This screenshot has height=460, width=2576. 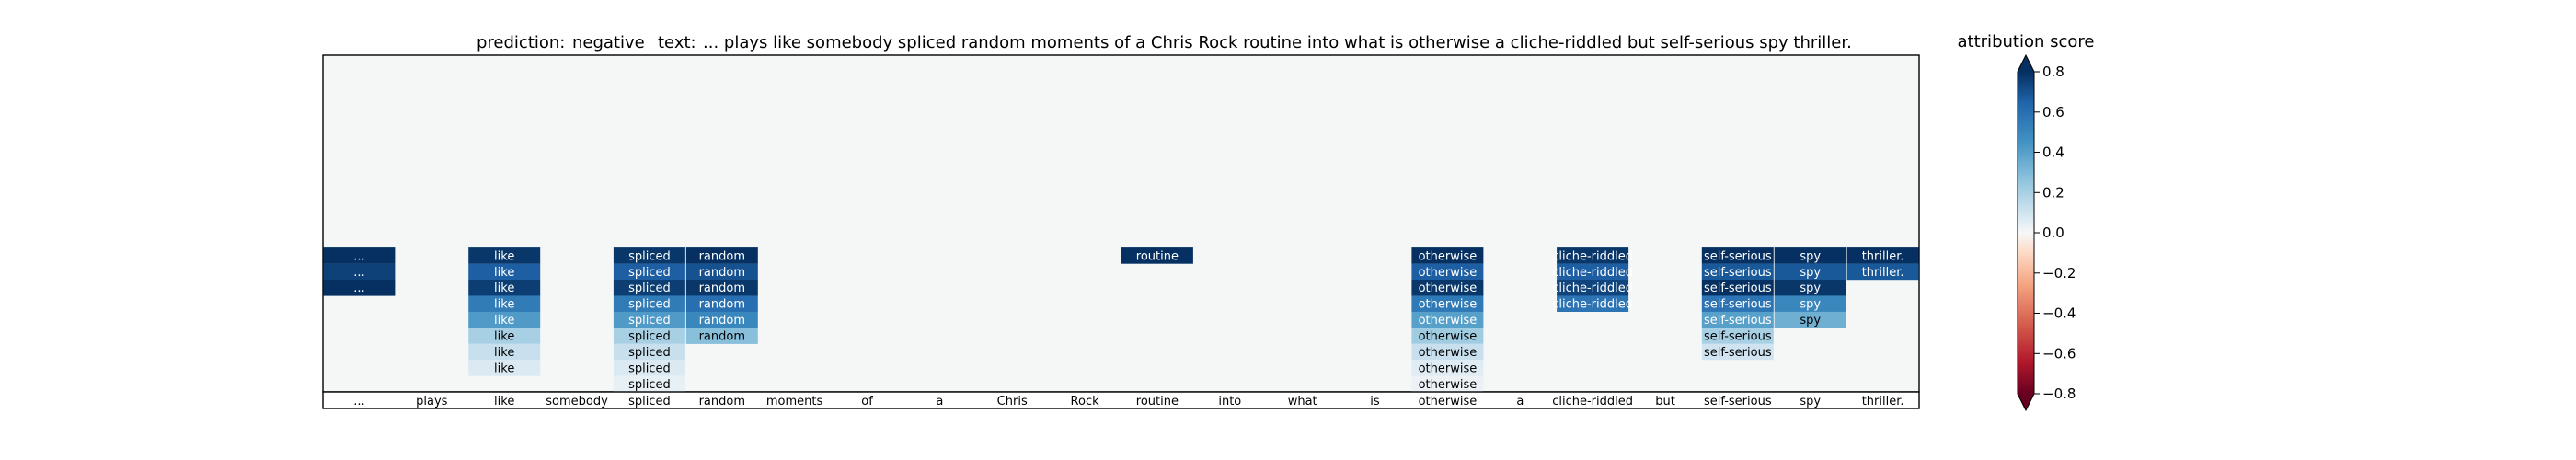 What do you see at coordinates (577, 401) in the screenshot?
I see `token-label: somebody` at bounding box center [577, 401].